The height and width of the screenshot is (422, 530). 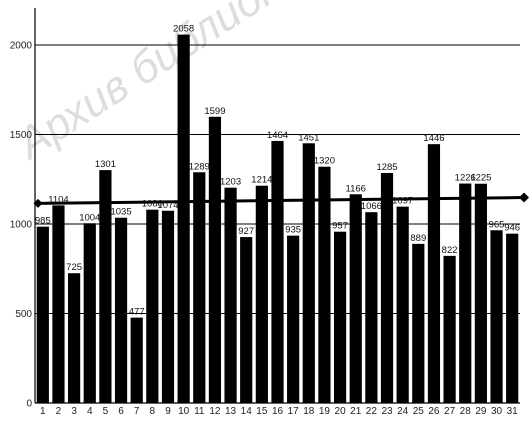 I want to click on x-tick-label: 4, so click(x=90, y=411).